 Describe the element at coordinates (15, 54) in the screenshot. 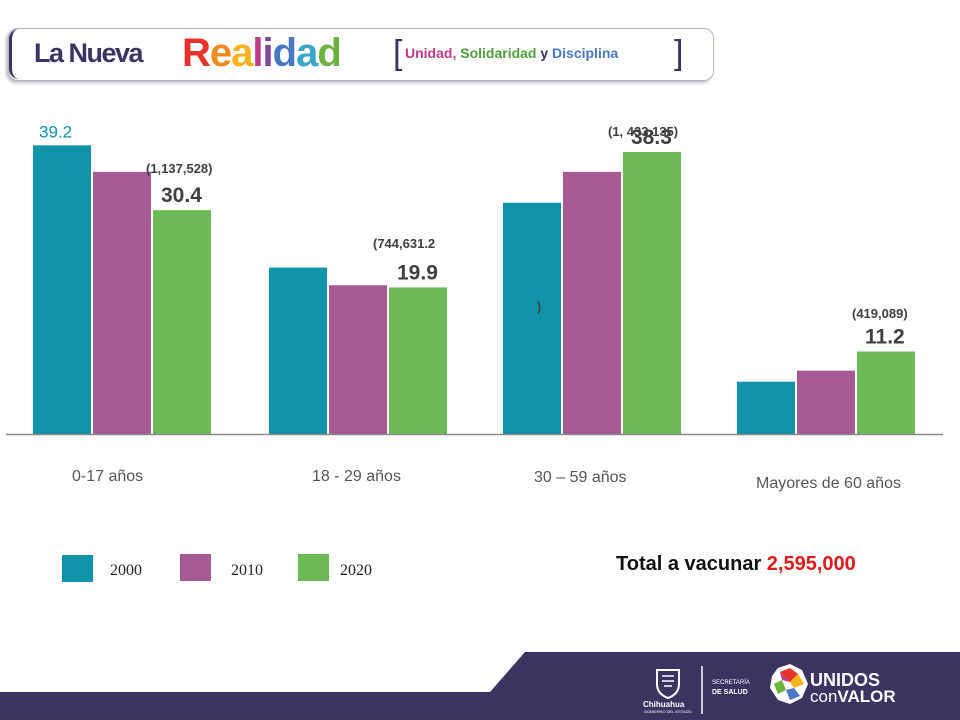

I see `banner-accent` at that location.